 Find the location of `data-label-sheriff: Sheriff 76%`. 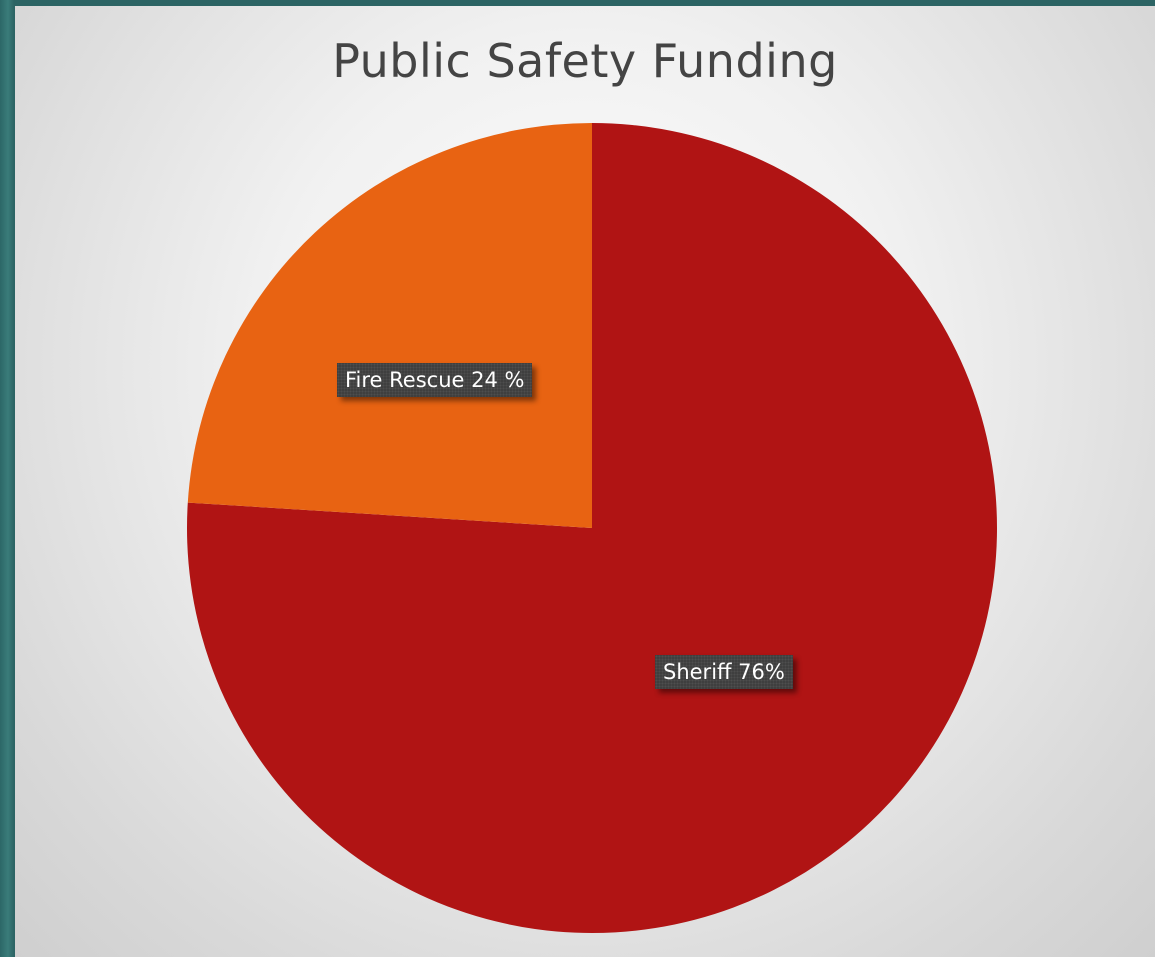

data-label-sheriff: Sheriff 76% is located at coordinates (724, 672).